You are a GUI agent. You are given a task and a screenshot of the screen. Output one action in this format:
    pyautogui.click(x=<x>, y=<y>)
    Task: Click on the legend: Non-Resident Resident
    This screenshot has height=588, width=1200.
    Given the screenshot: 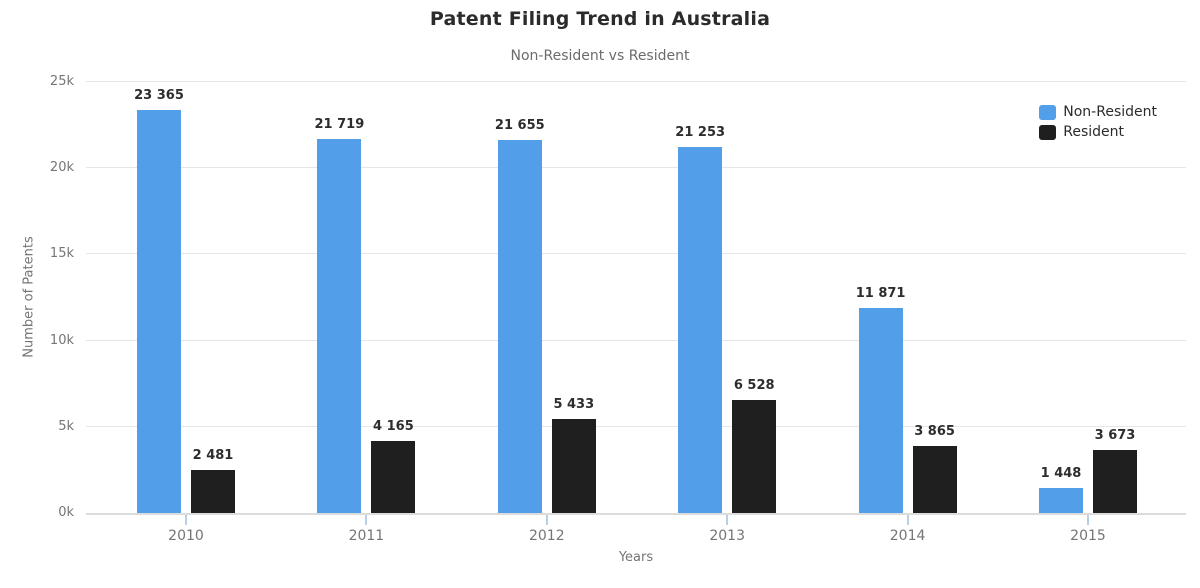 What is the action you would take?
    pyautogui.click(x=1098, y=122)
    